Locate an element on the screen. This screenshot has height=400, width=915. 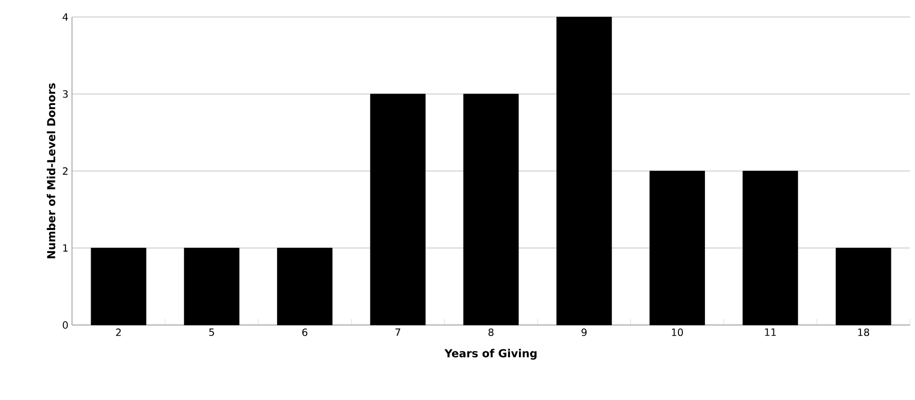
x-tick-label: 10 is located at coordinates (677, 332).